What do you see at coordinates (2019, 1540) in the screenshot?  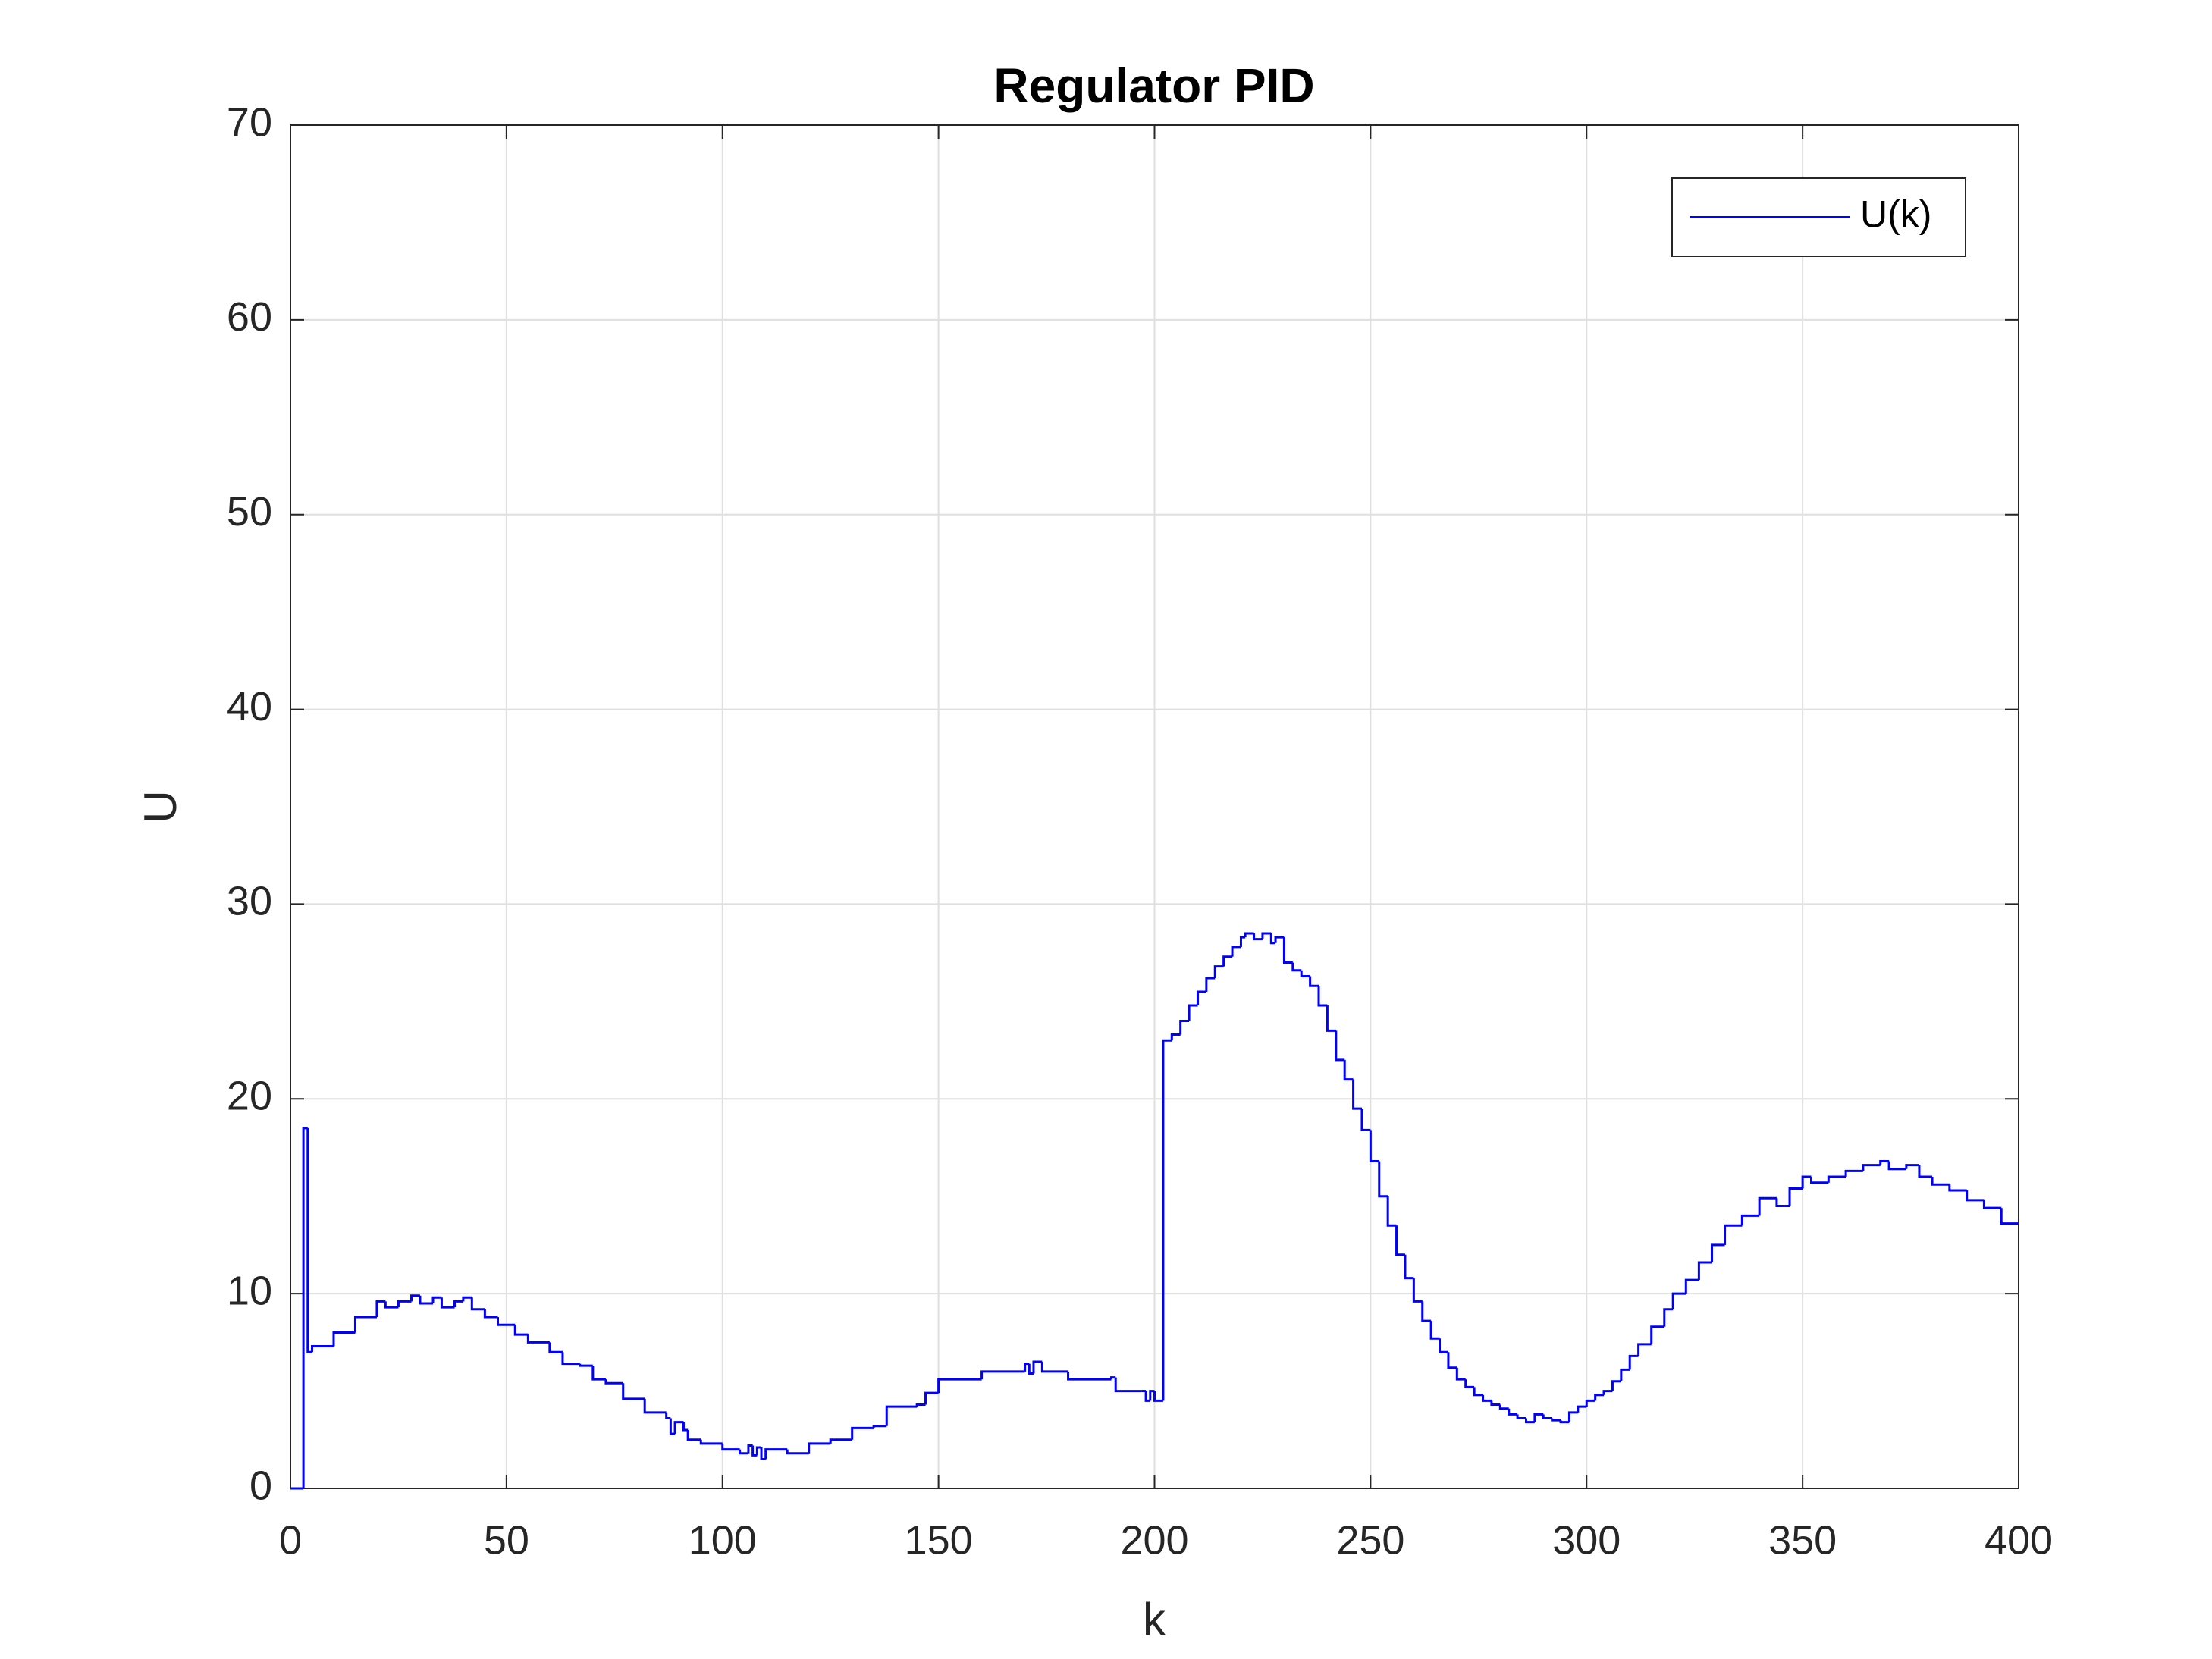 I see `x-tick-label: 400` at bounding box center [2019, 1540].